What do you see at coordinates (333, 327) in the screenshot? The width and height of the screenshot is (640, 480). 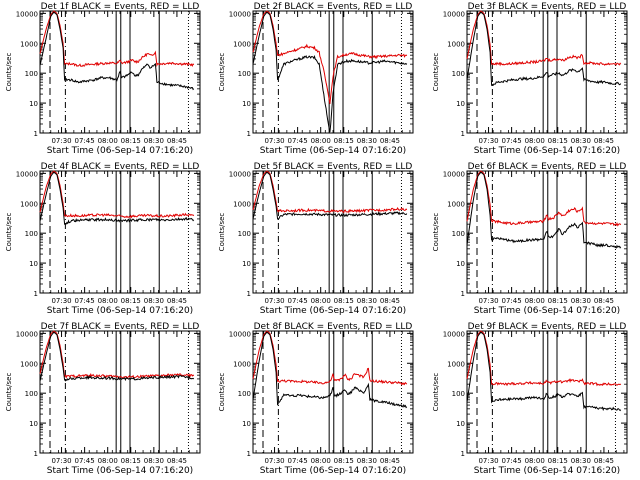 I see `panel-title: Det 8f BLACK = Events, RED = LLD` at bounding box center [333, 327].